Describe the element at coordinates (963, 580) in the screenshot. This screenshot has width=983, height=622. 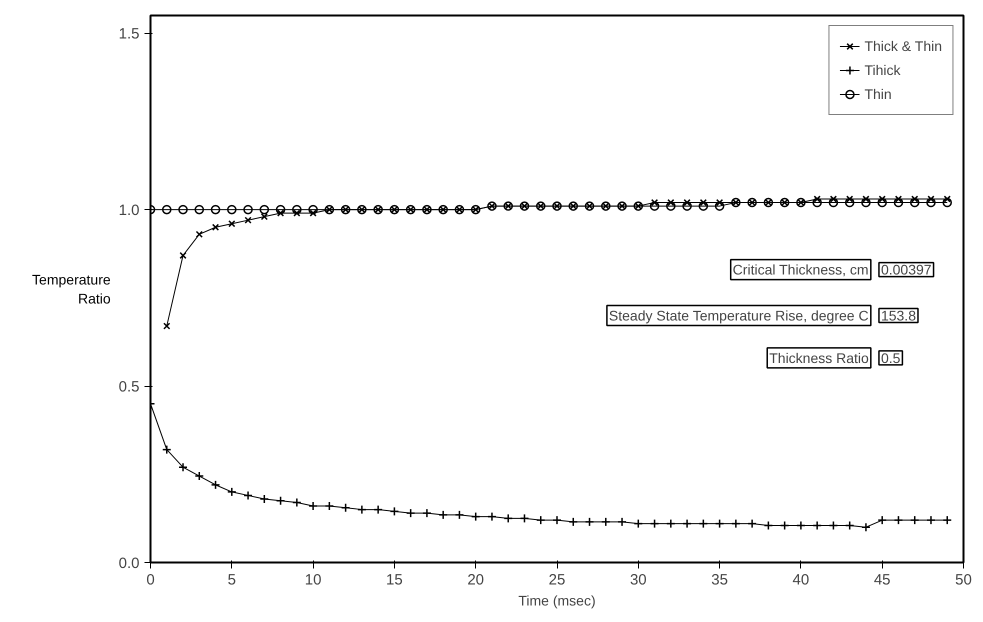
I see `x-tick-label: 50` at that location.